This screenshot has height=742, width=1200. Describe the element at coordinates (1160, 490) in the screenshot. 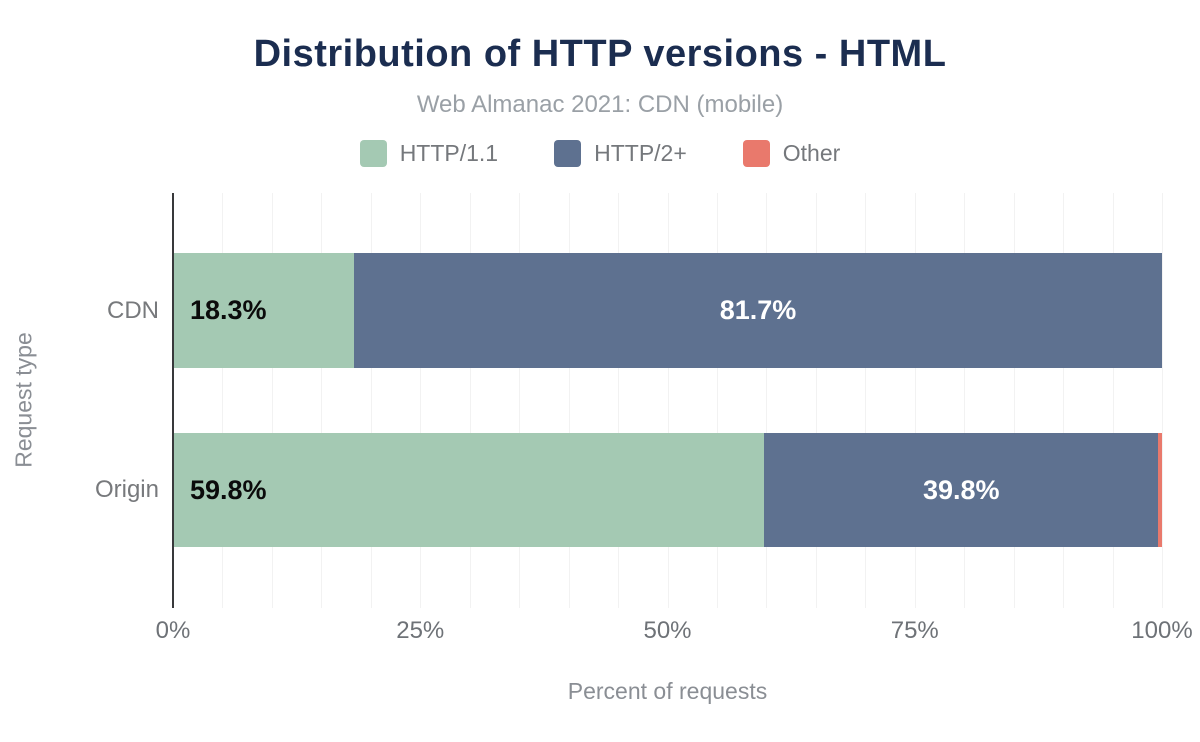

I see `bar-segment-origin-other` at that location.